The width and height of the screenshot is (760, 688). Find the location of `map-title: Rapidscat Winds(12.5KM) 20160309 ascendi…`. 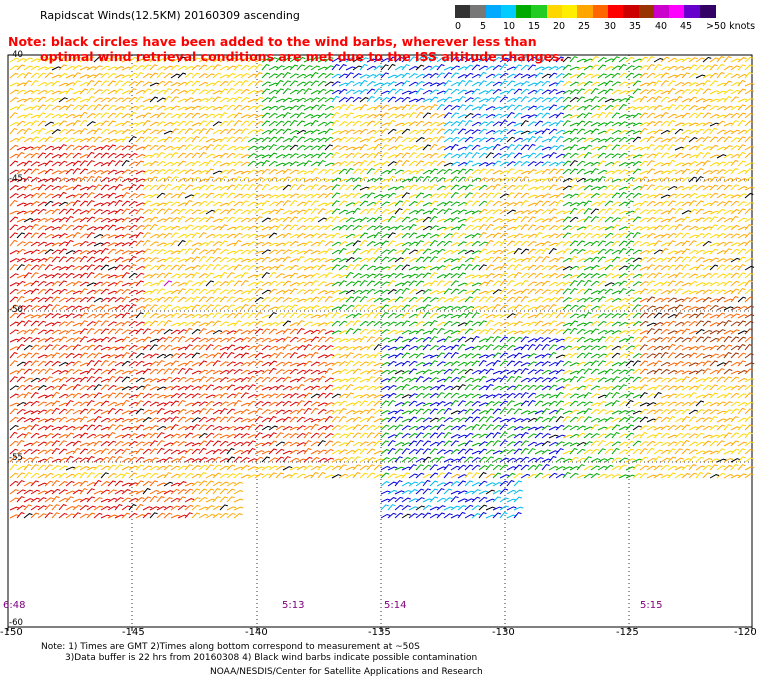

map-title: Rapidscat Winds(12.5KM) 20160309 ascendi… is located at coordinates (170, 15).